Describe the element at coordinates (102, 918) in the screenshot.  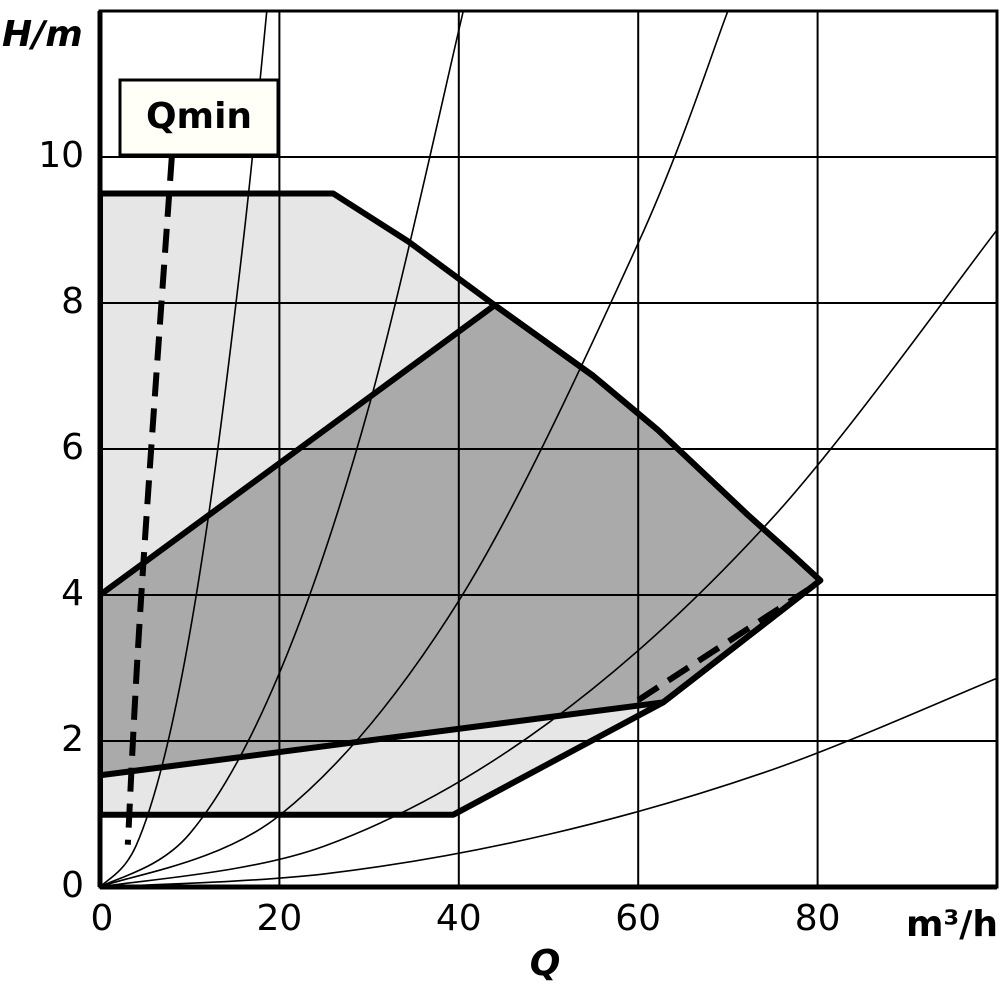
I see `x-tick-label: 0` at that location.